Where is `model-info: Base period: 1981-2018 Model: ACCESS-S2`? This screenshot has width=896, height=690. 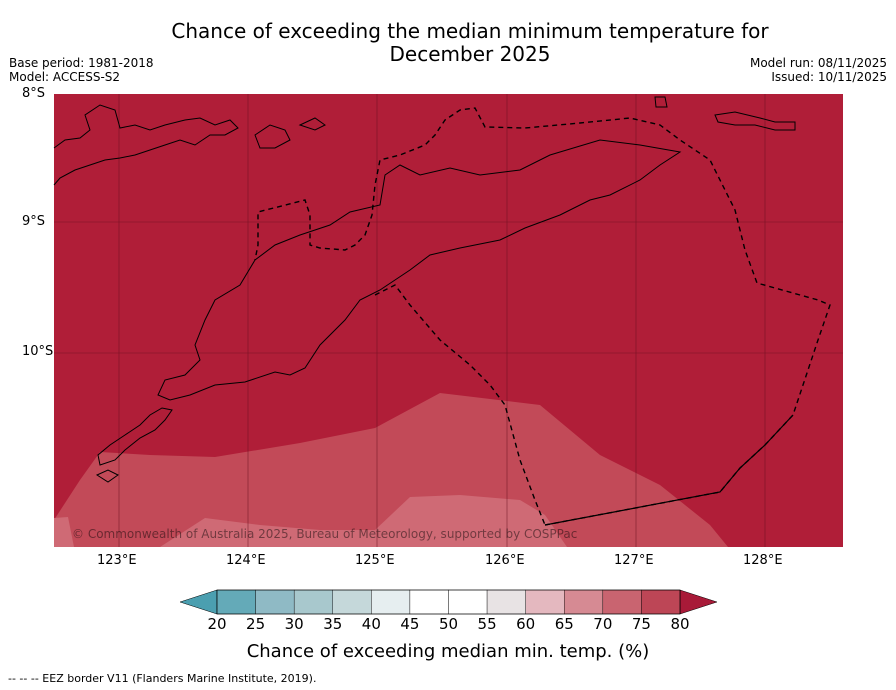
model-info: Base period: 1981-2018 Model: ACCESS-S2 is located at coordinates (81, 70).